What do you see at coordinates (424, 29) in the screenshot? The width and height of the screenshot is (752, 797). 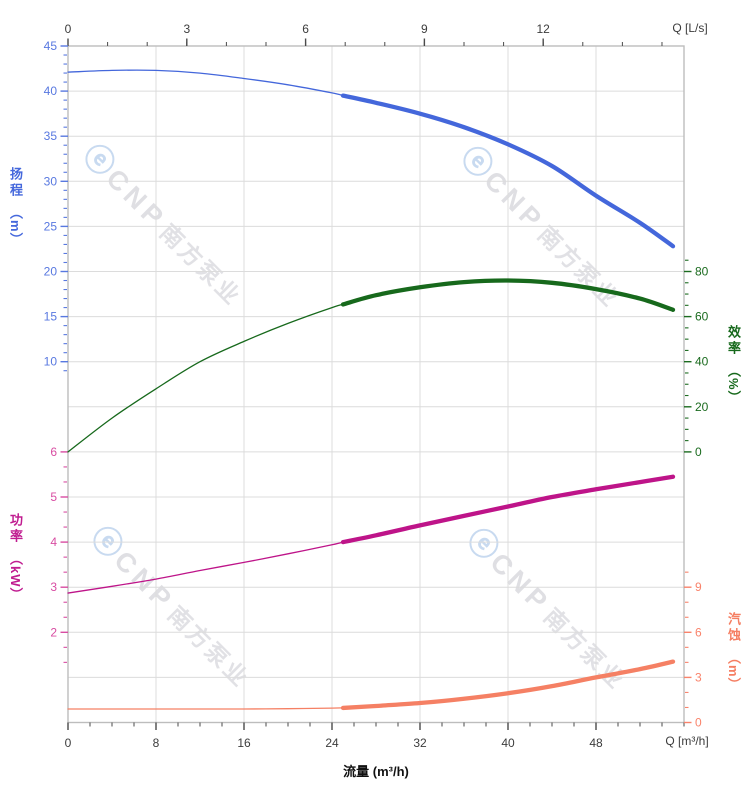 I see `top-tick-label: 9` at bounding box center [424, 29].